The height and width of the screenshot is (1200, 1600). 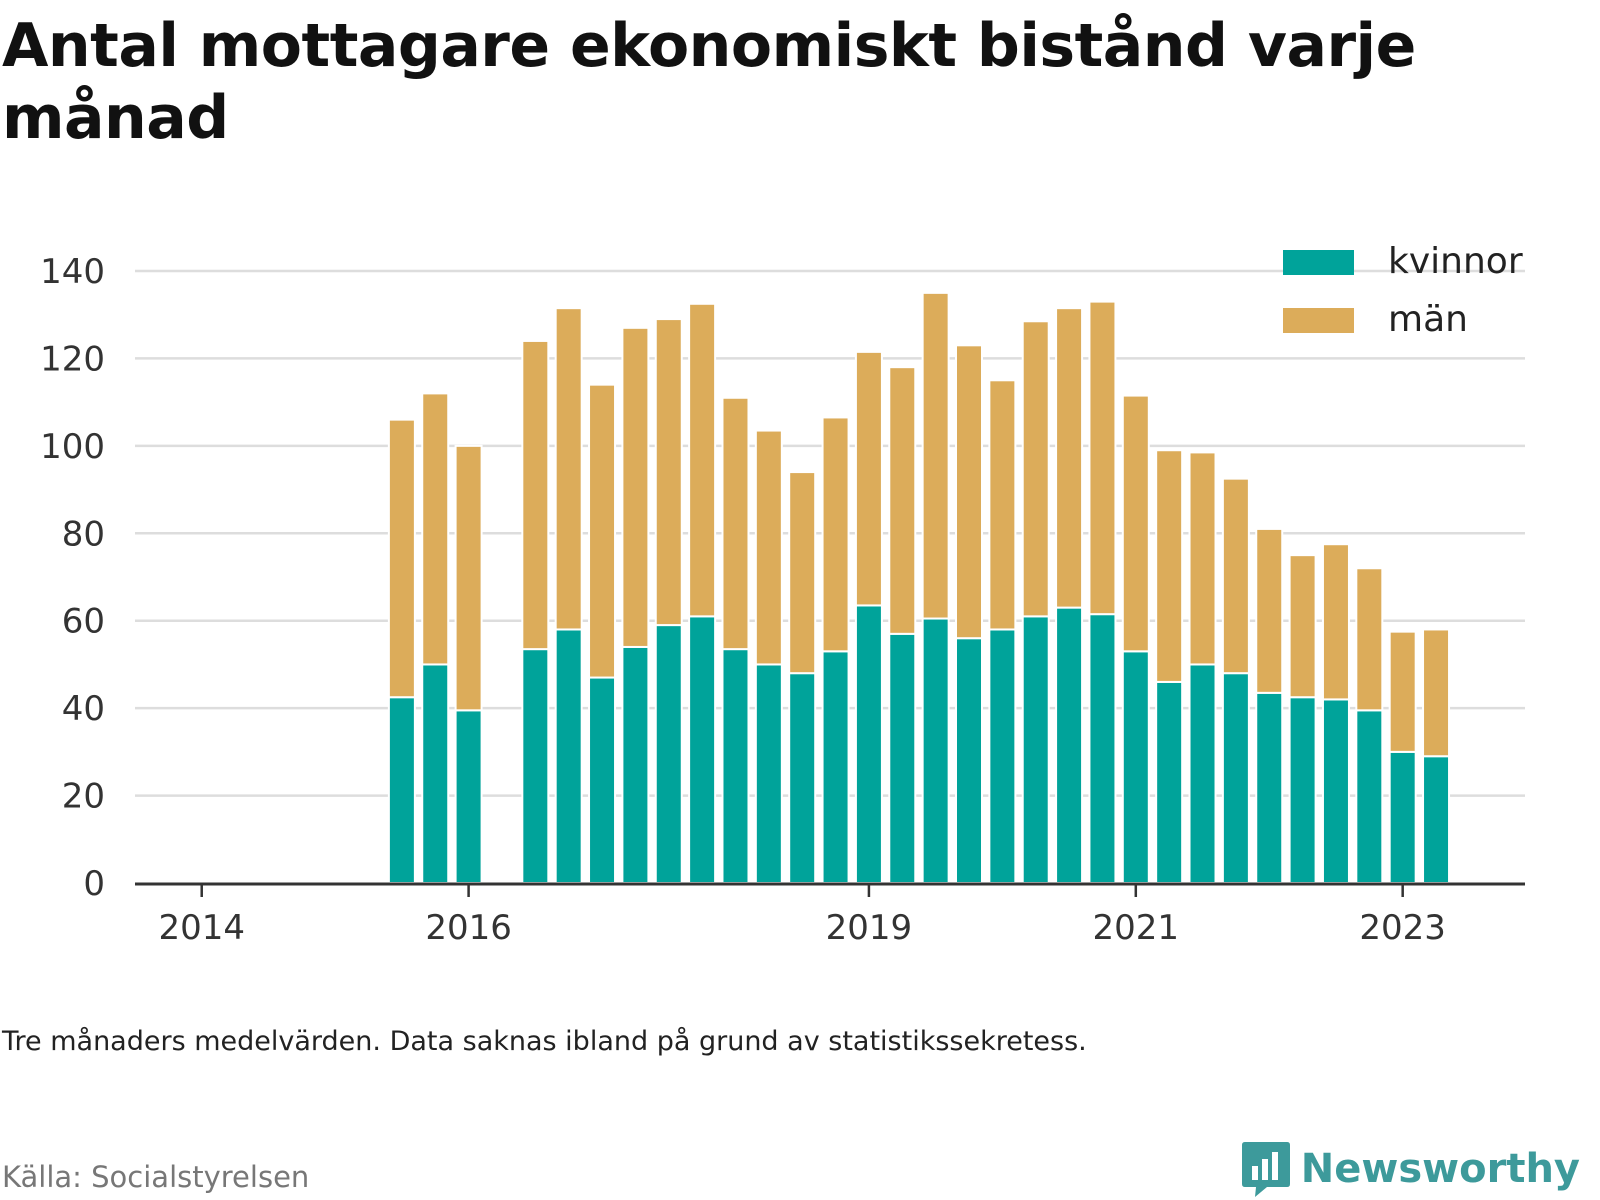 What do you see at coordinates (1335, 622) in the screenshot?
I see `bar-män-2022-07` at bounding box center [1335, 622].